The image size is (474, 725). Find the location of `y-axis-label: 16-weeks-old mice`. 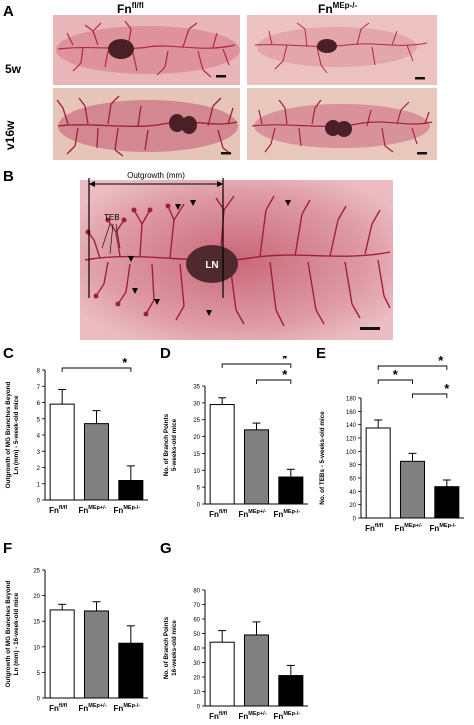

y-axis-label: 16-weeks-old mice is located at coordinates (174, 648).